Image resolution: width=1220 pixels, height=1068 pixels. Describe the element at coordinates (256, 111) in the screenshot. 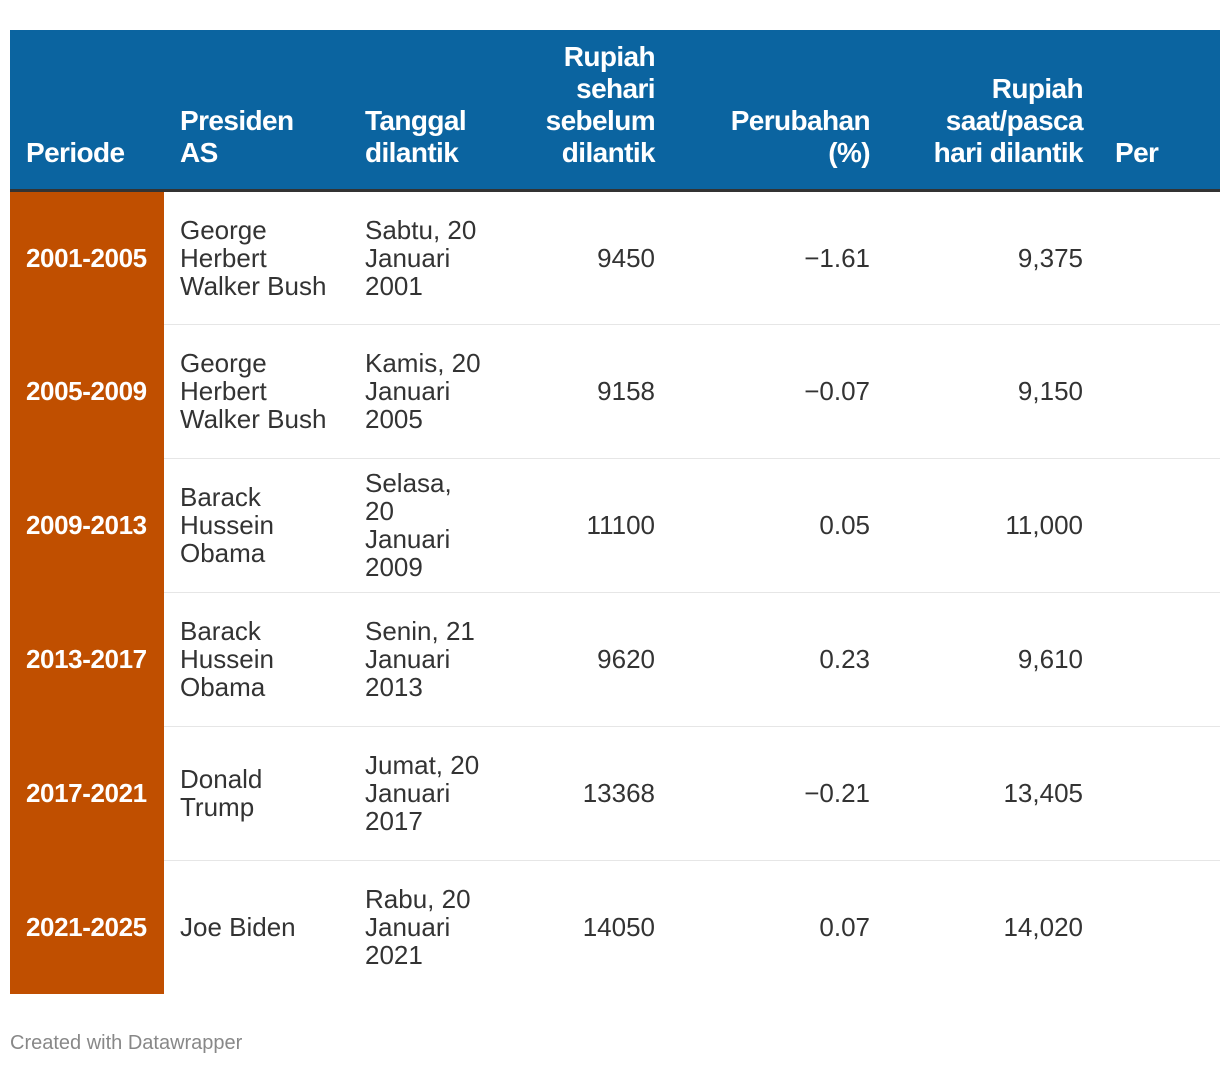

I see `column-header-presiden: Presiden AS` at that location.